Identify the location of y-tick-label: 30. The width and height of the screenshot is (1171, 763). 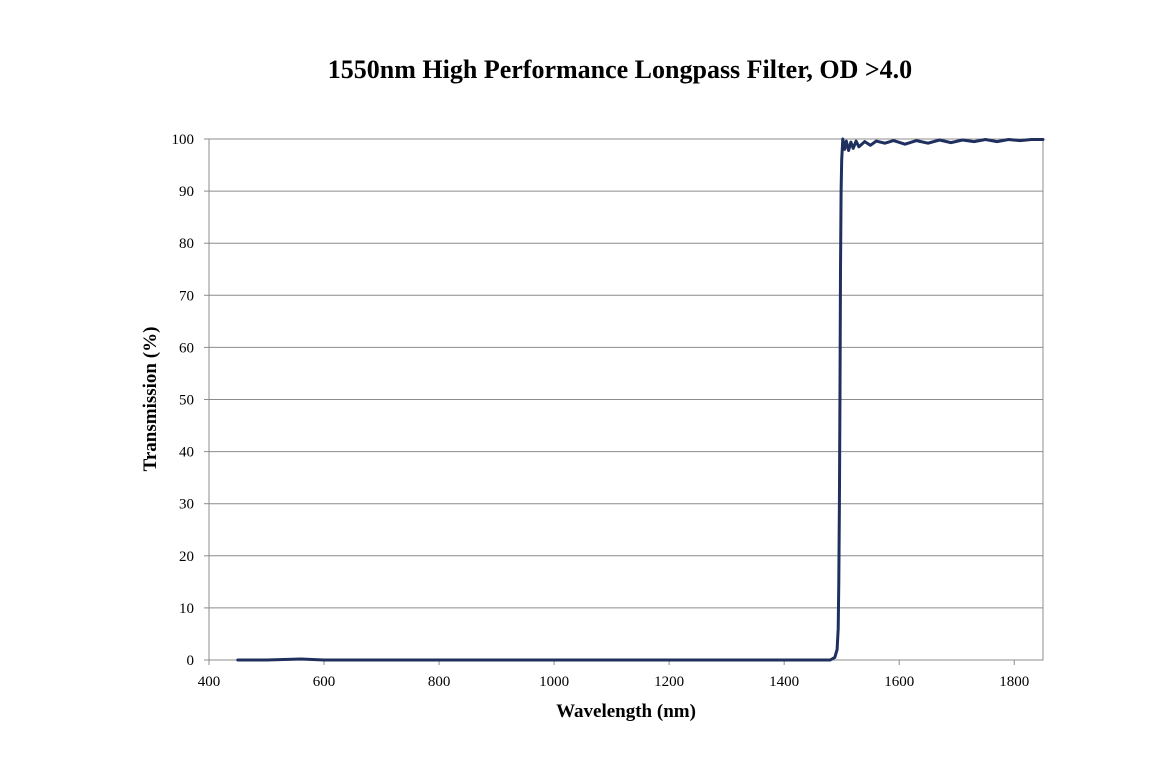
(186, 505).